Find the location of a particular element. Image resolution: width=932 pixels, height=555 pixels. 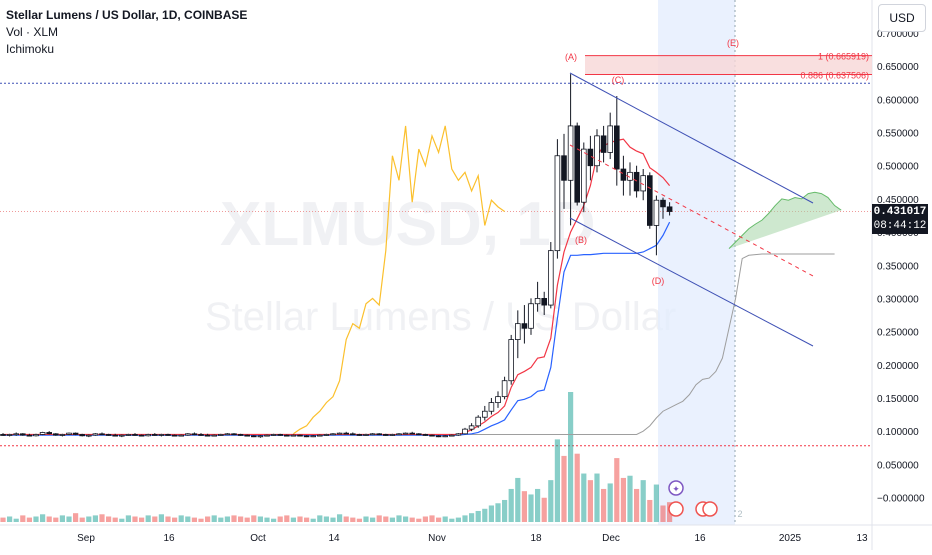

symbol-title: Stellar Lumens / US Dollar, 1D, COINBASE is located at coordinates (127, 15).